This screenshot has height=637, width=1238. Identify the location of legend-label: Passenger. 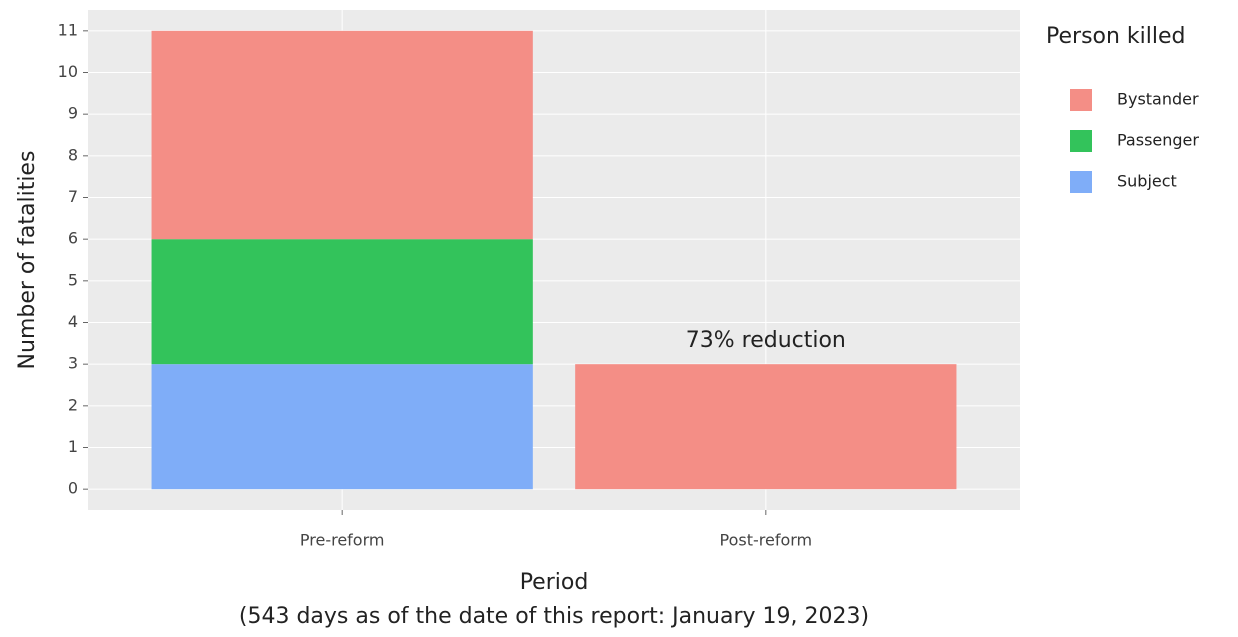
(1158, 140).